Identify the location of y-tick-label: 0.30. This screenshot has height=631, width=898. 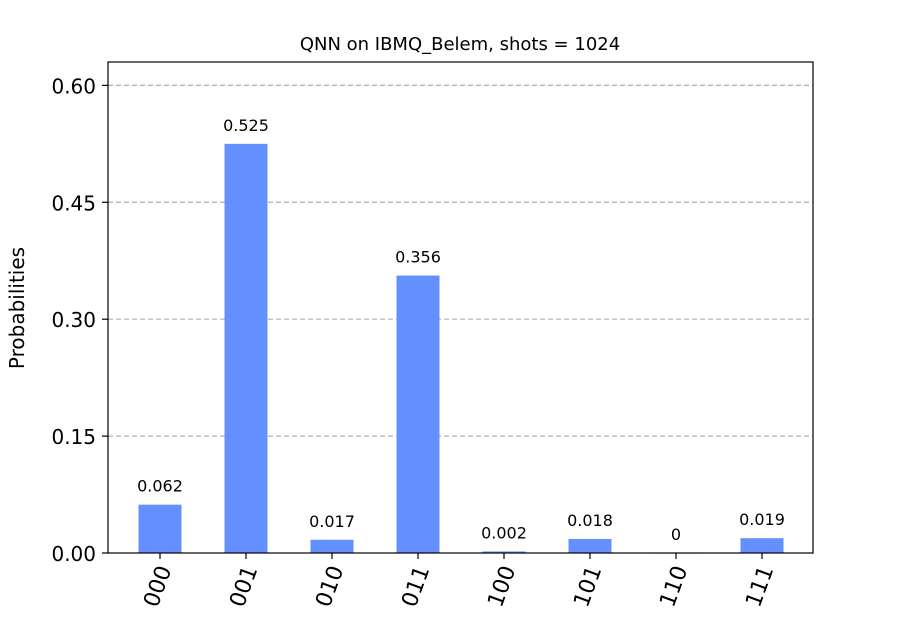
(73, 320).